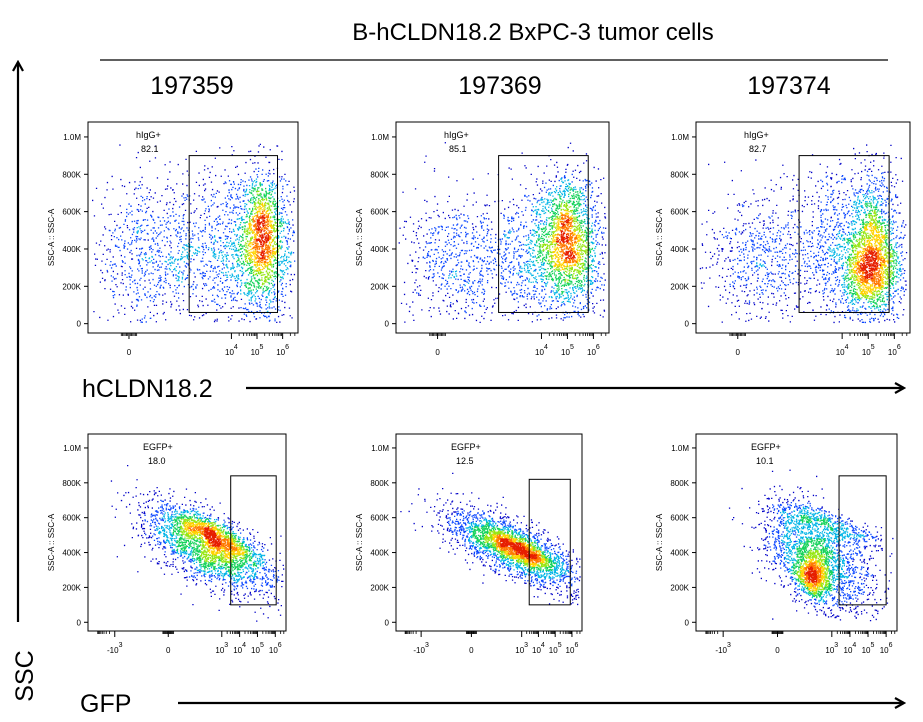  I want to click on gate-percent: 12.5, so click(465, 461).